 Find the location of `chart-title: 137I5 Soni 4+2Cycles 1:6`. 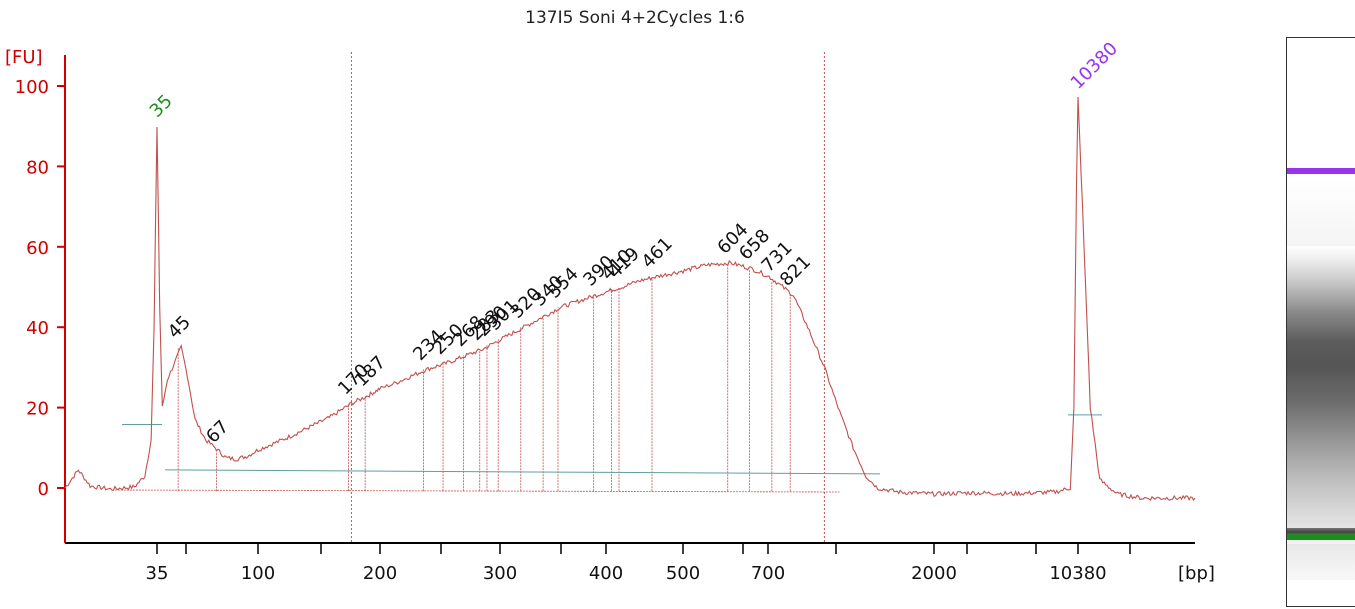

chart-title: 137I5 Soni 4+2Cycles 1:6 is located at coordinates (635, 18).